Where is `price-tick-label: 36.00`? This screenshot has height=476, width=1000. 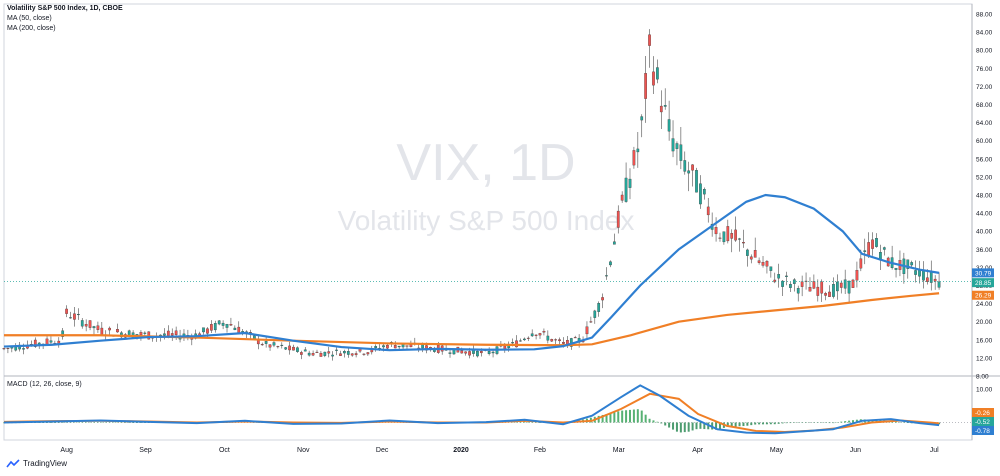
price-tick-label: 36.00 is located at coordinates (984, 250).